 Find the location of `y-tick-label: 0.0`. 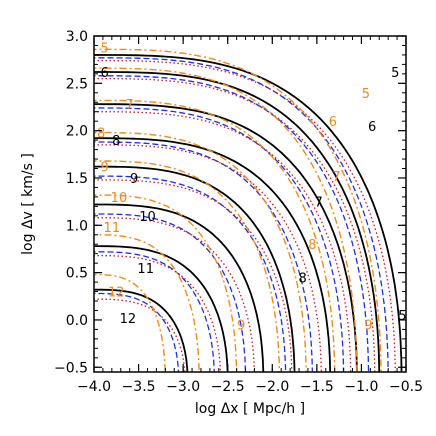

y-tick-label: 0.0 is located at coordinates (77, 321).